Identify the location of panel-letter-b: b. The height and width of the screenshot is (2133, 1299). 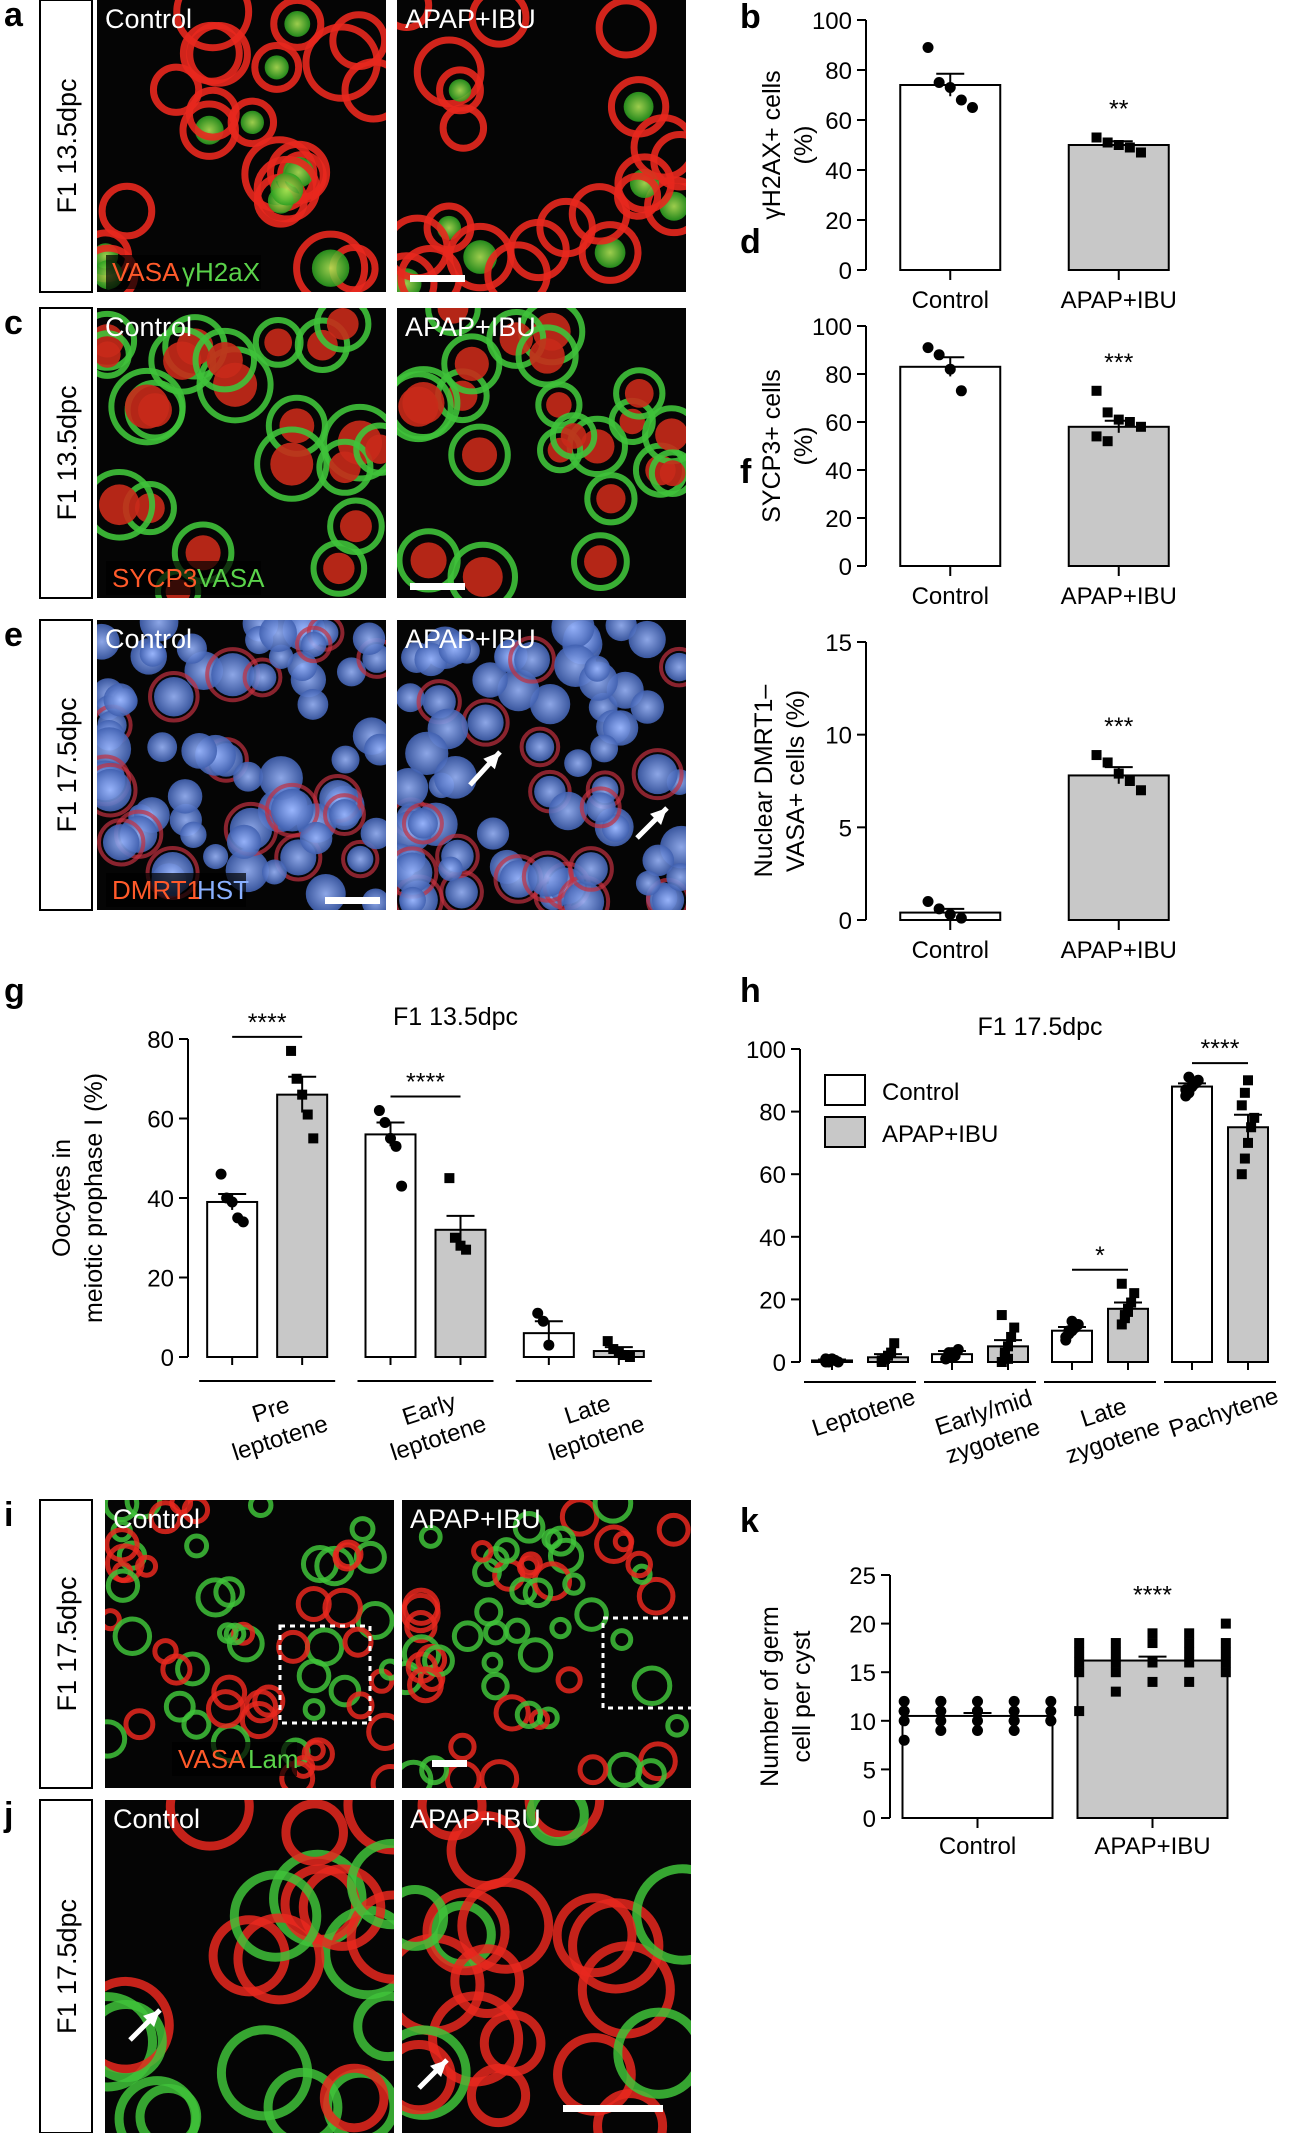
(750, 18).